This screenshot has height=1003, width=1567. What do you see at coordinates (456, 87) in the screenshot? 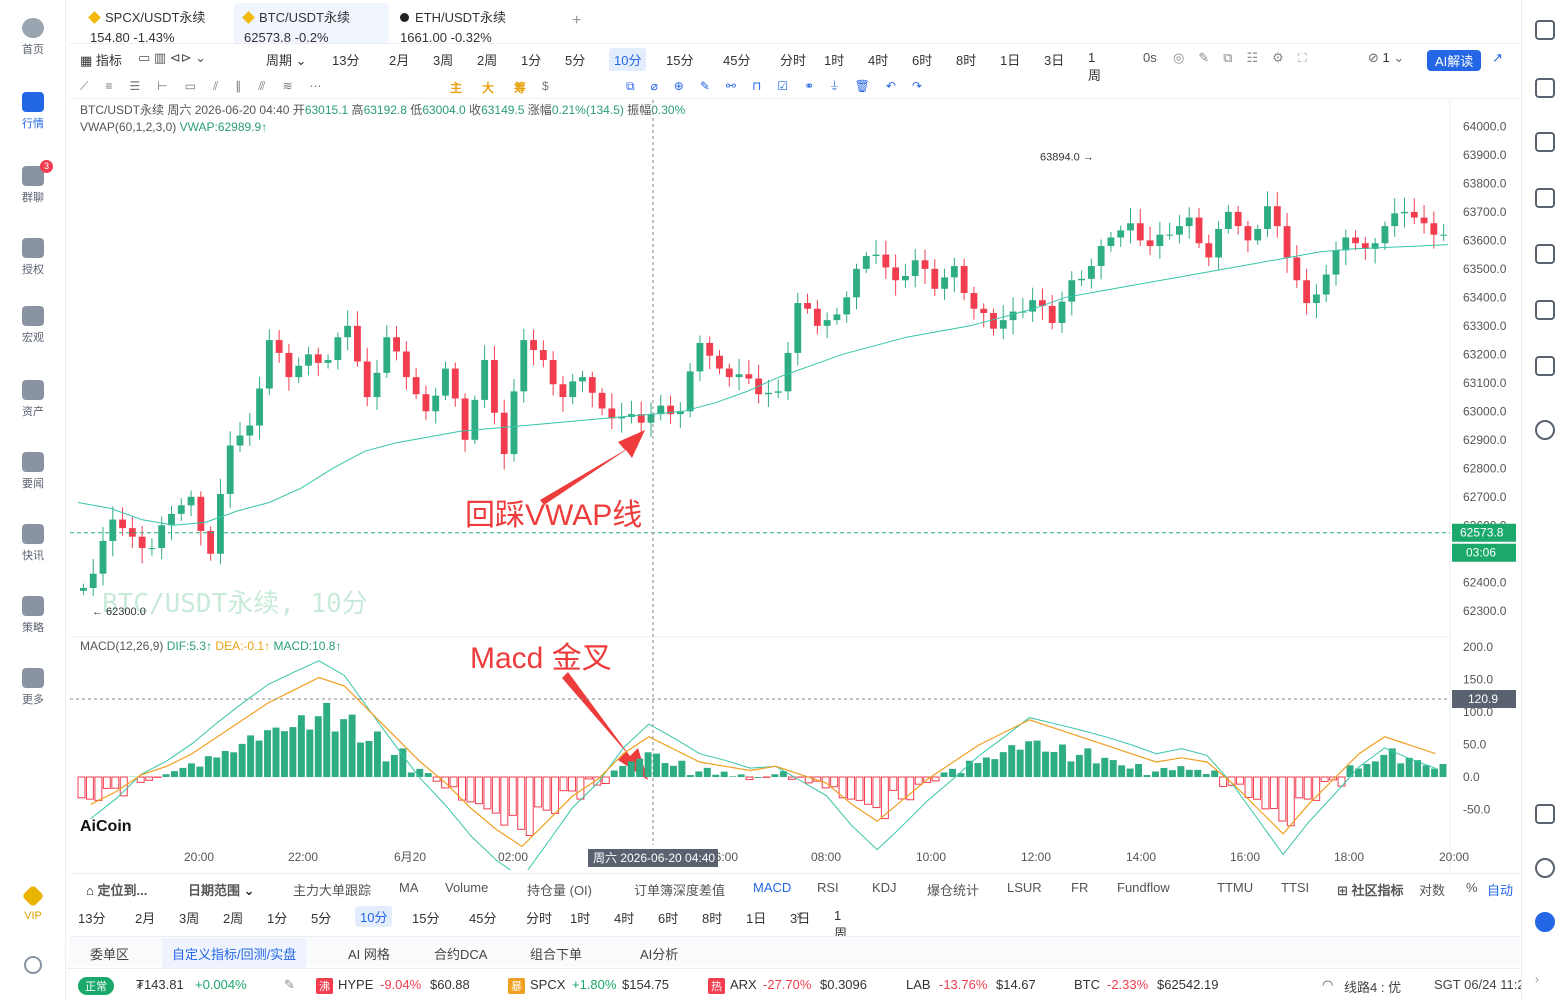
I see `main-force-label: 主` at bounding box center [456, 87].